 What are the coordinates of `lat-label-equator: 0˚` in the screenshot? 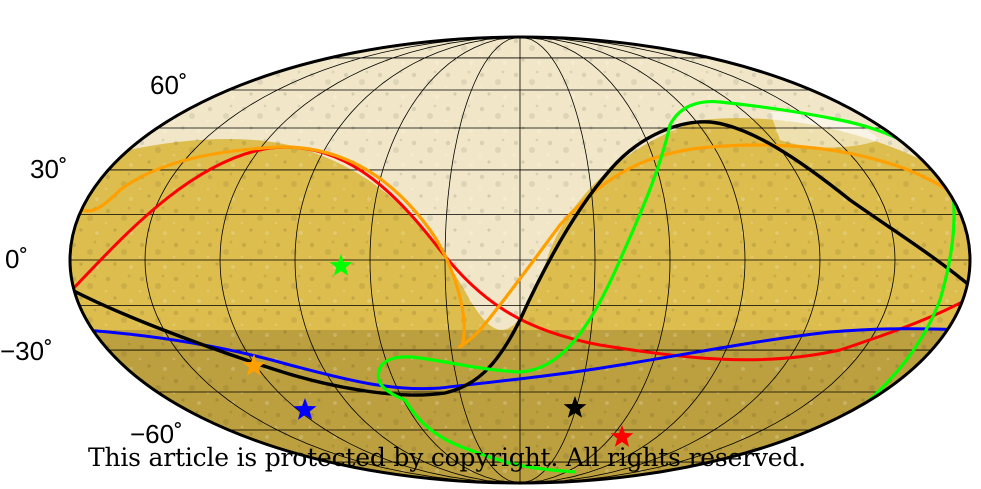 It's located at (17, 259).